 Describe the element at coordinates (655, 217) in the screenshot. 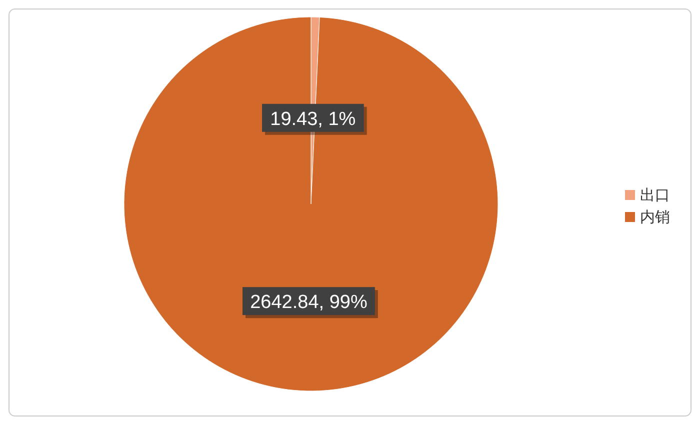

I see `legend-label: 内销` at that location.